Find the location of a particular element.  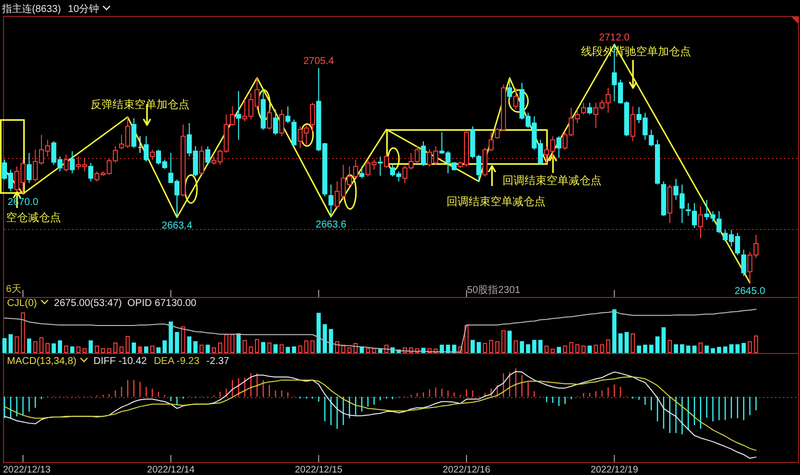

x-tick-label: 2022/12/14 is located at coordinates (171, 469).